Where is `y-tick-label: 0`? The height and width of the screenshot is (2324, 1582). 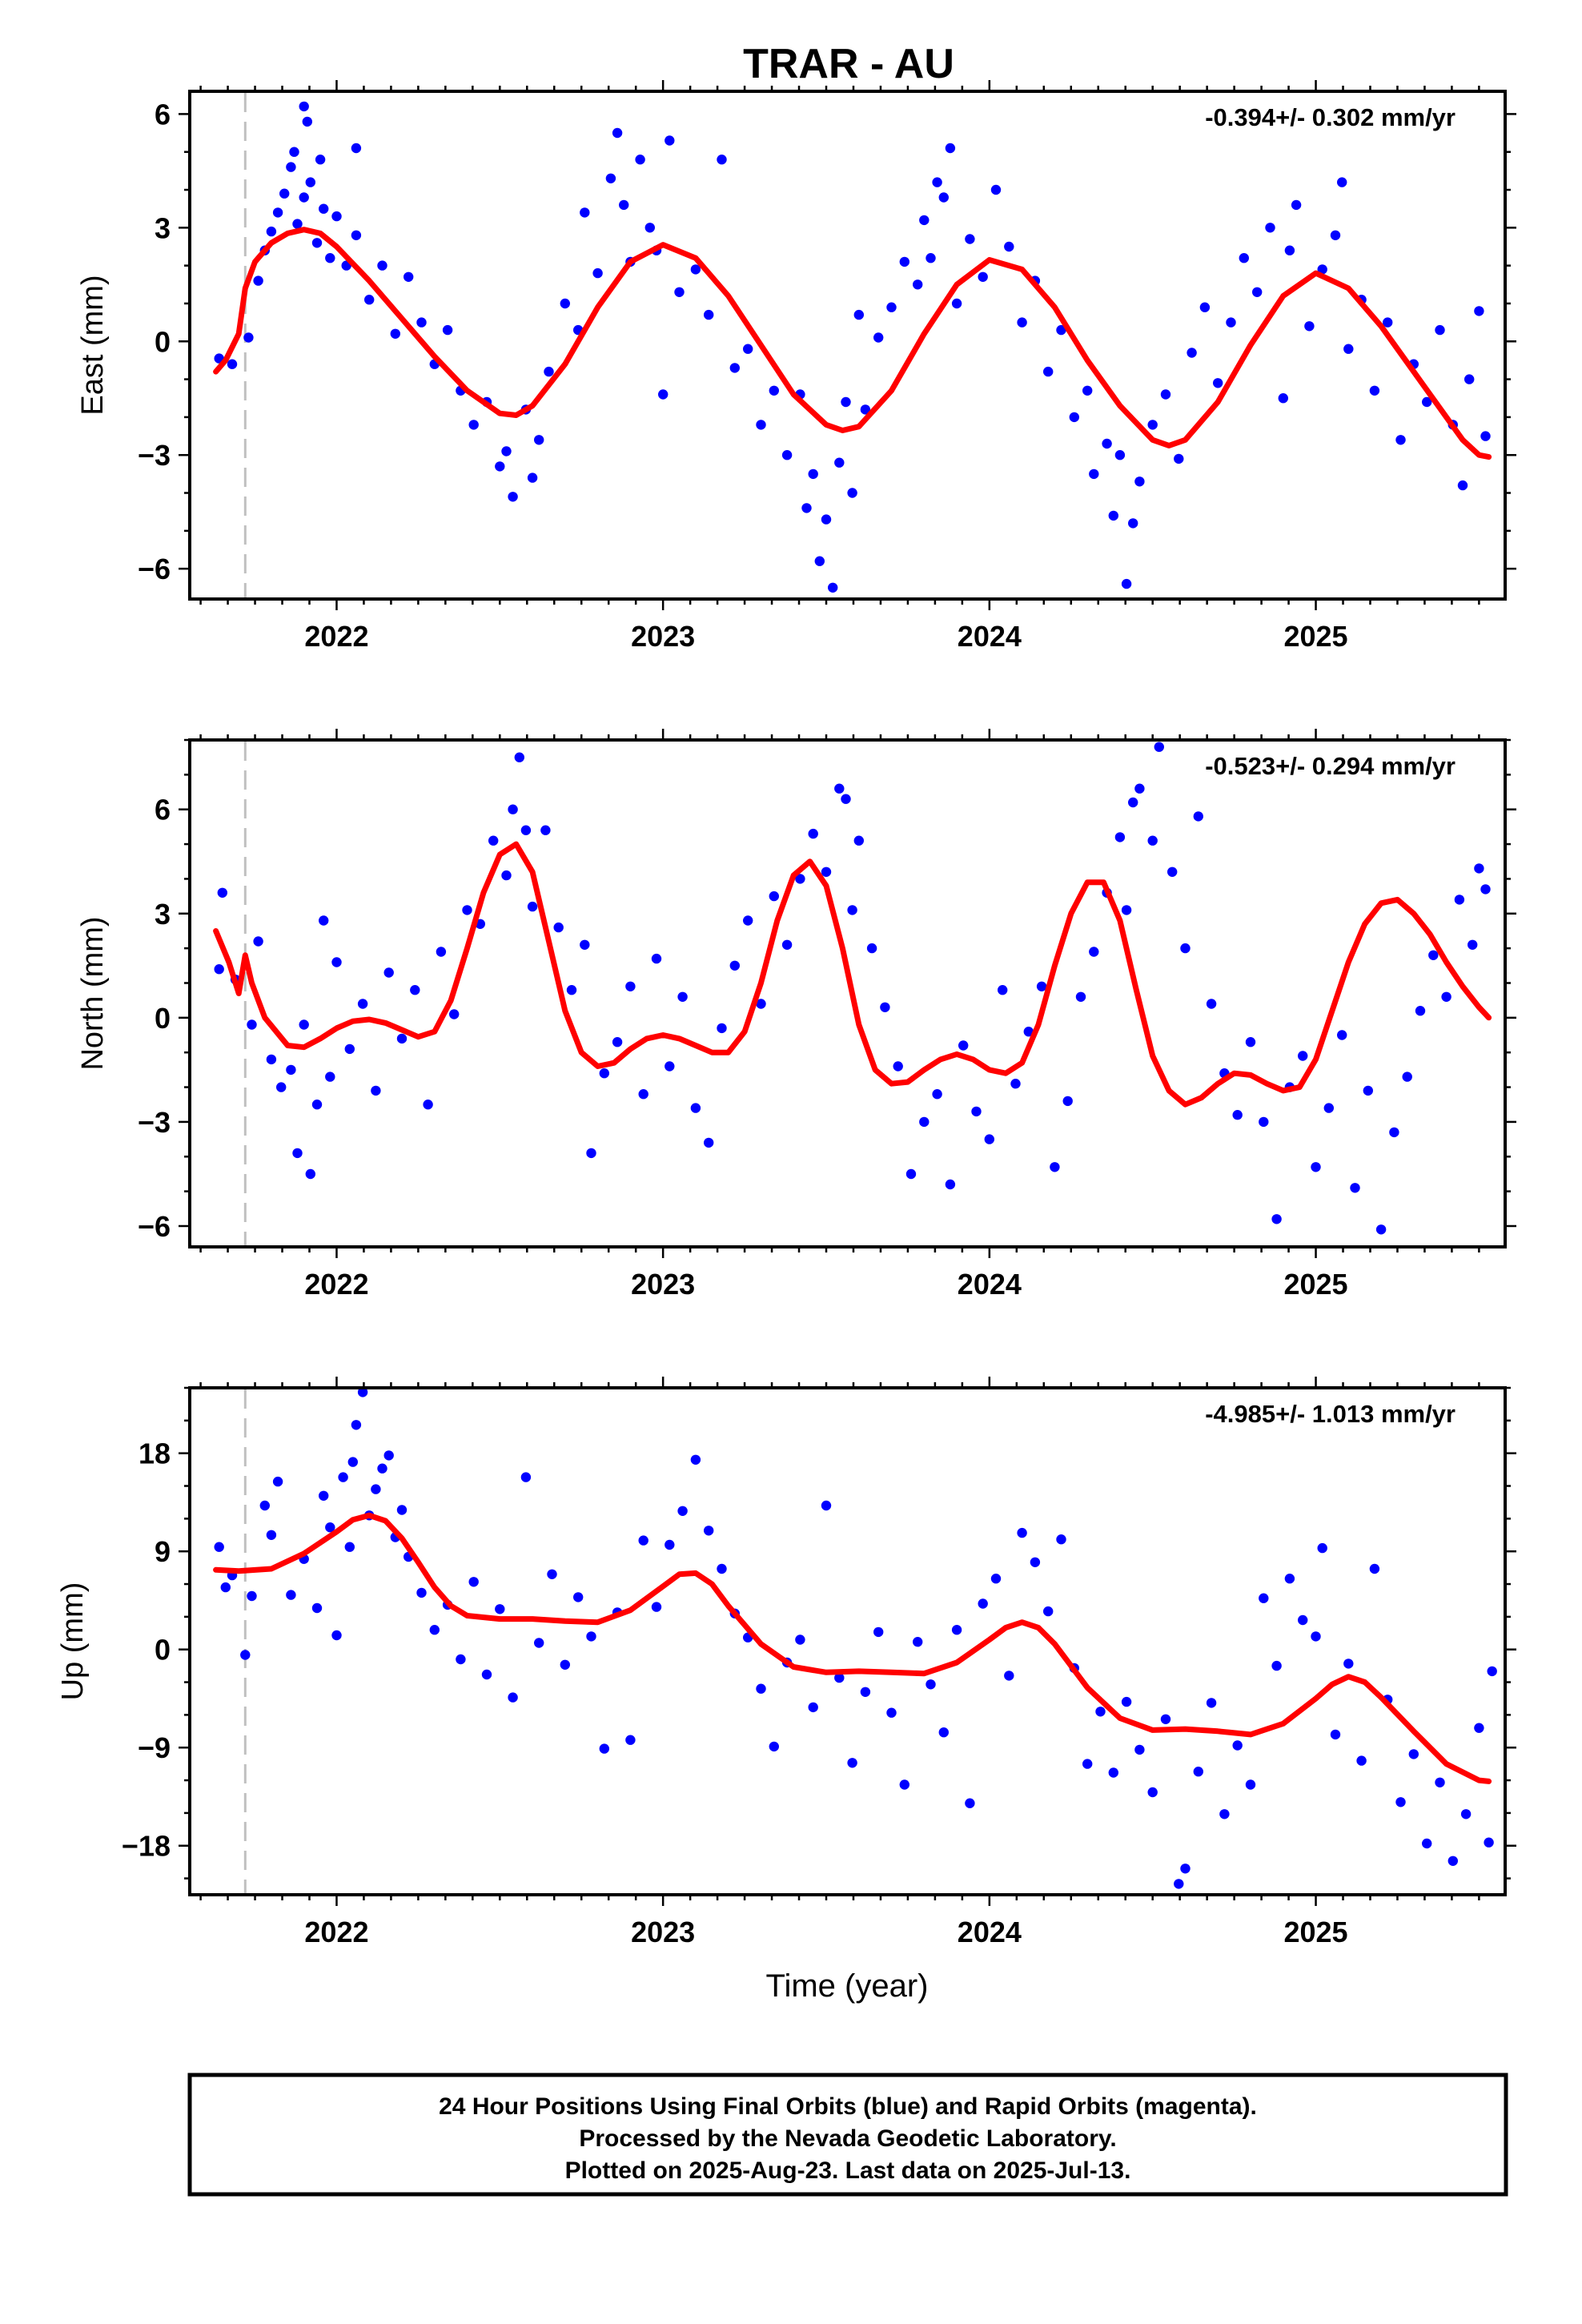
y-tick-label: 0 is located at coordinates (163, 341).